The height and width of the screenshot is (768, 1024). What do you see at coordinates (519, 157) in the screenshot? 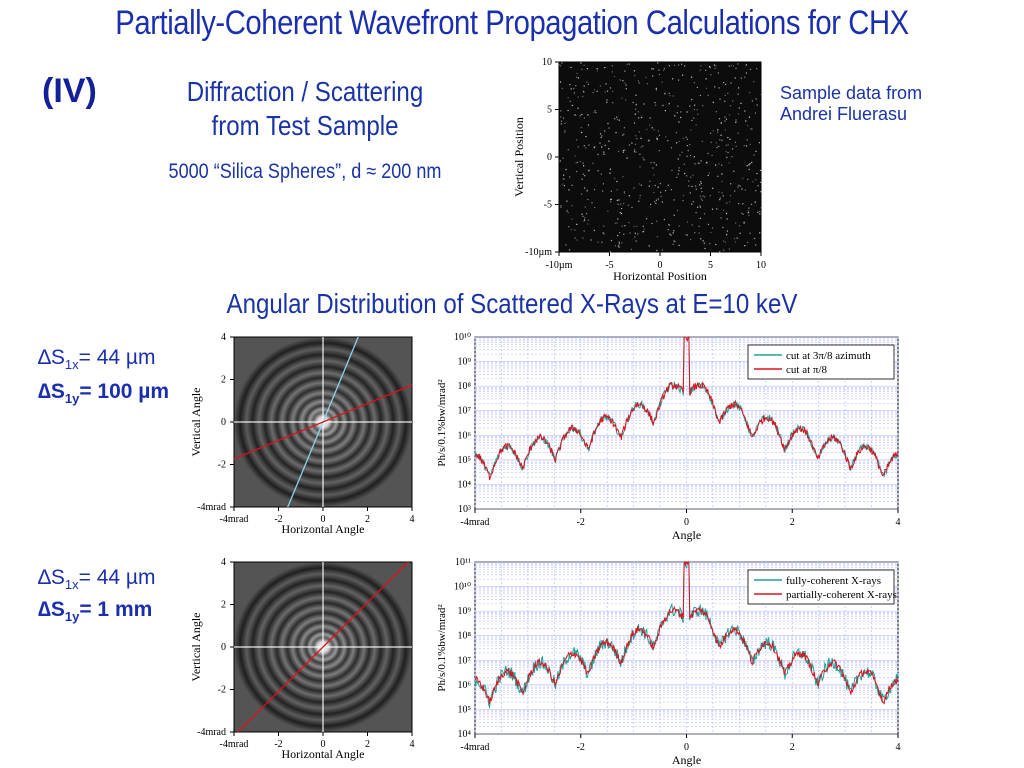
I see `y-axis-label: Vertical Position` at bounding box center [519, 157].